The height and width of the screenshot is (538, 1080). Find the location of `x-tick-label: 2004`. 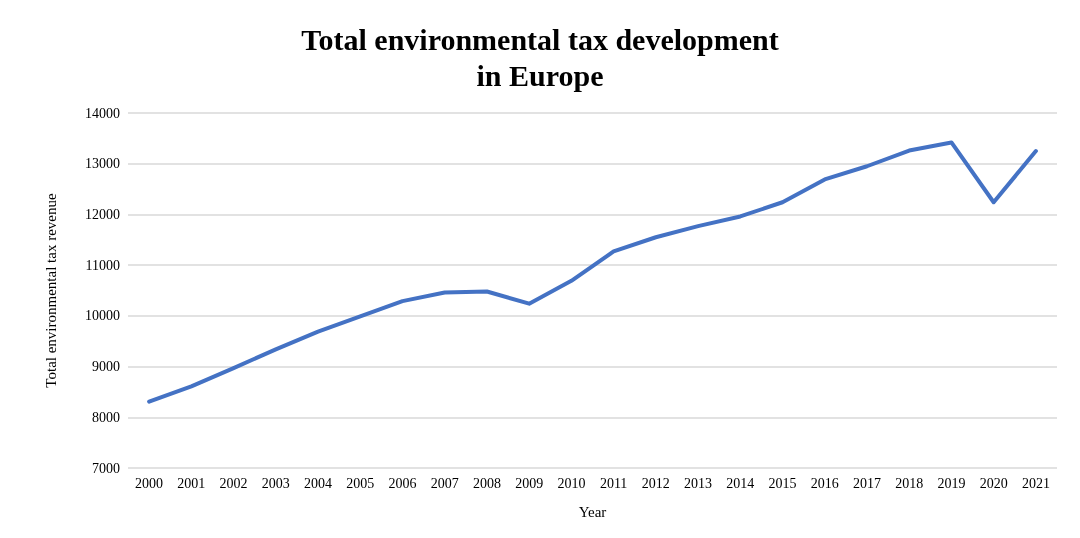

x-tick-label: 2004 is located at coordinates (318, 483).